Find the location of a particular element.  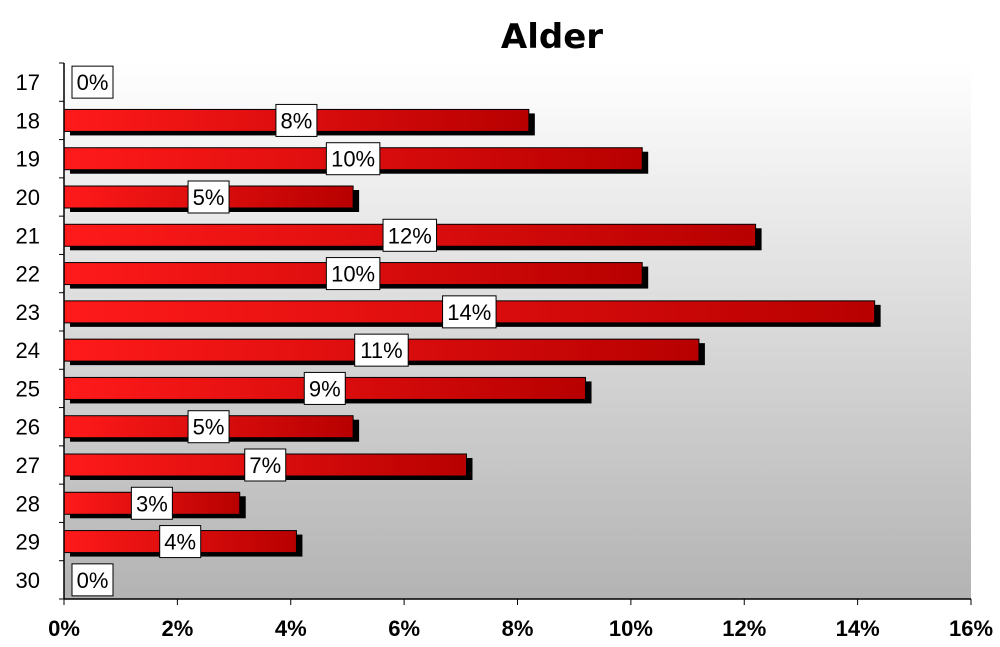

data-label-text: 8% is located at coordinates (297, 120).